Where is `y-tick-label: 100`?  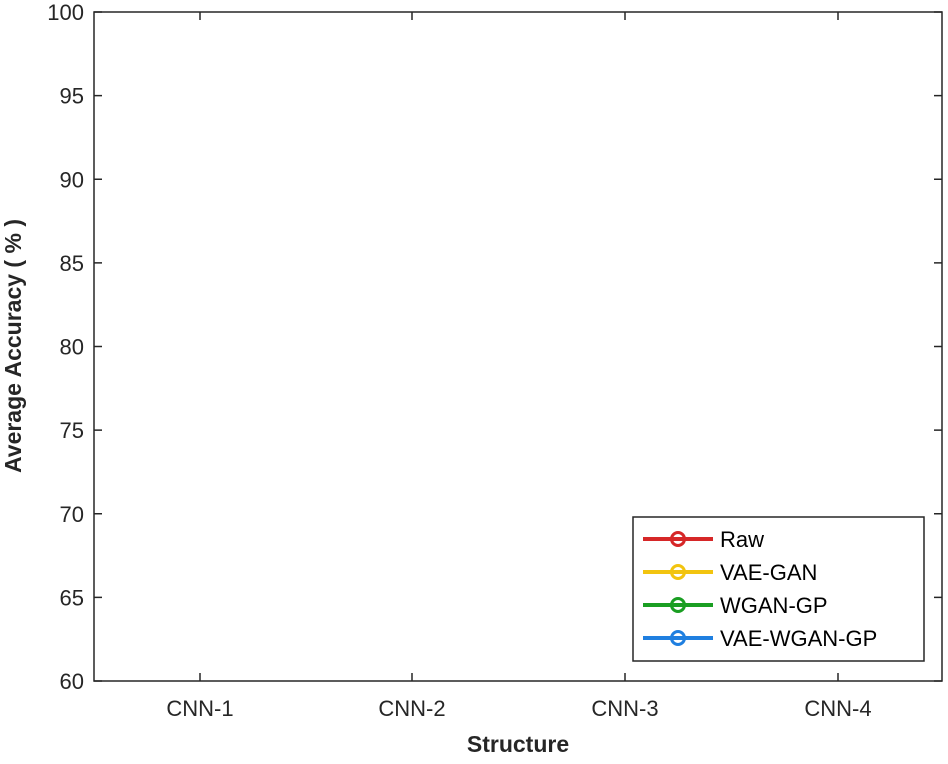 y-tick-label: 100 is located at coordinates (65, 12).